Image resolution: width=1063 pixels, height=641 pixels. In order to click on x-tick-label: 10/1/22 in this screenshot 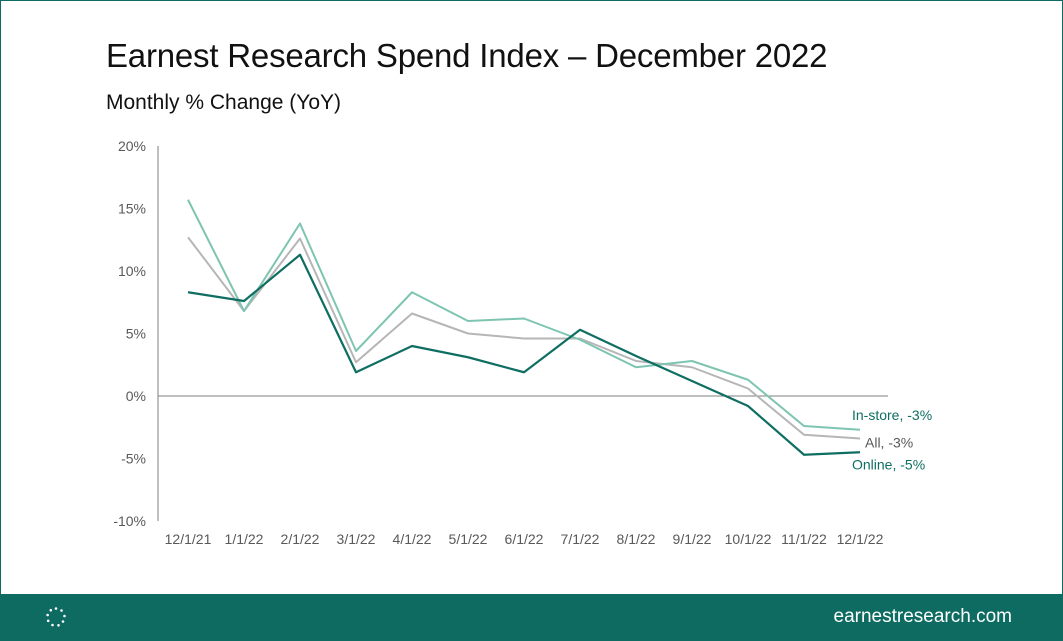, I will do `click(748, 539)`.